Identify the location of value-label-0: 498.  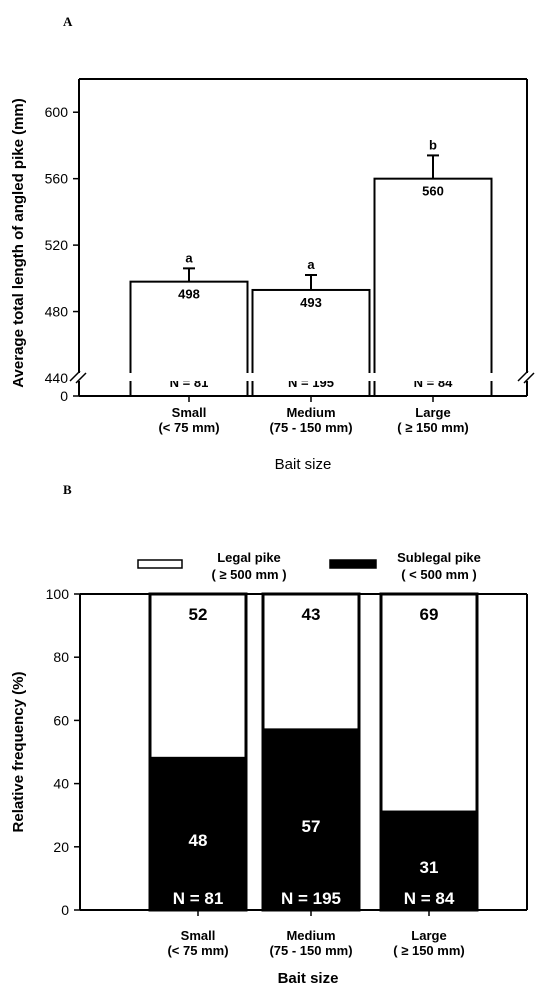
(189, 294).